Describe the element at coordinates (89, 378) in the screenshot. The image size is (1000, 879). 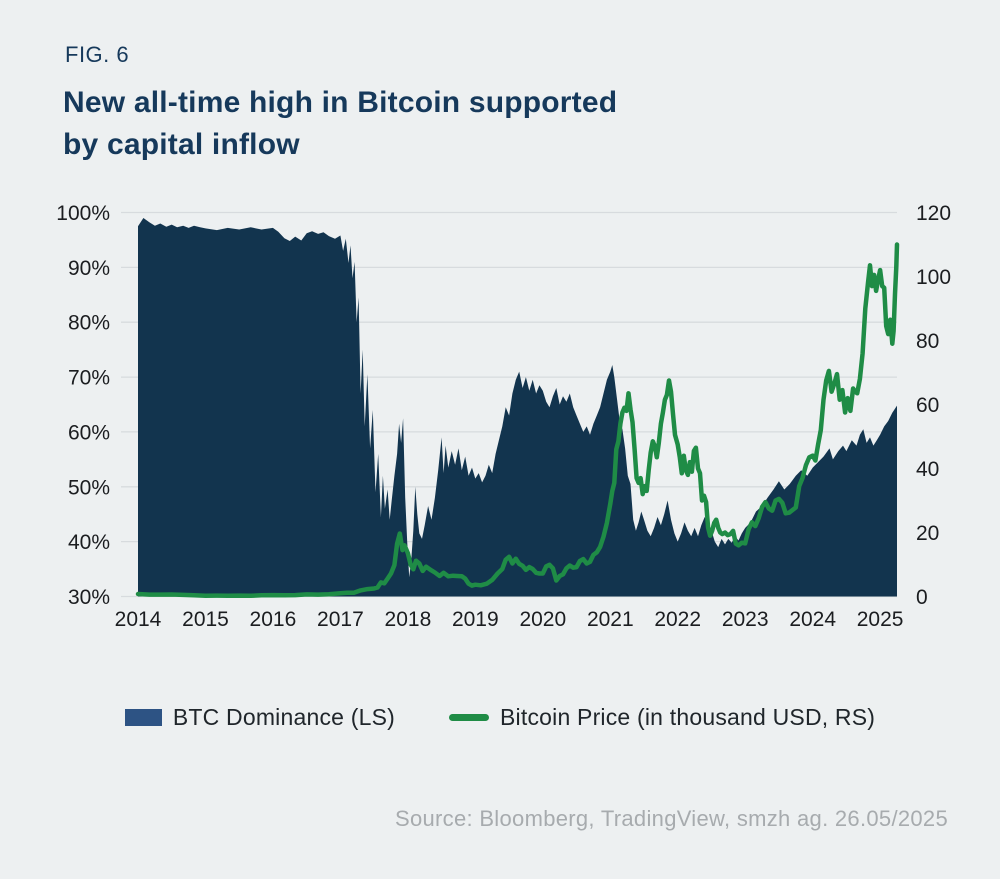
I see `svg-text: 70%` at that location.